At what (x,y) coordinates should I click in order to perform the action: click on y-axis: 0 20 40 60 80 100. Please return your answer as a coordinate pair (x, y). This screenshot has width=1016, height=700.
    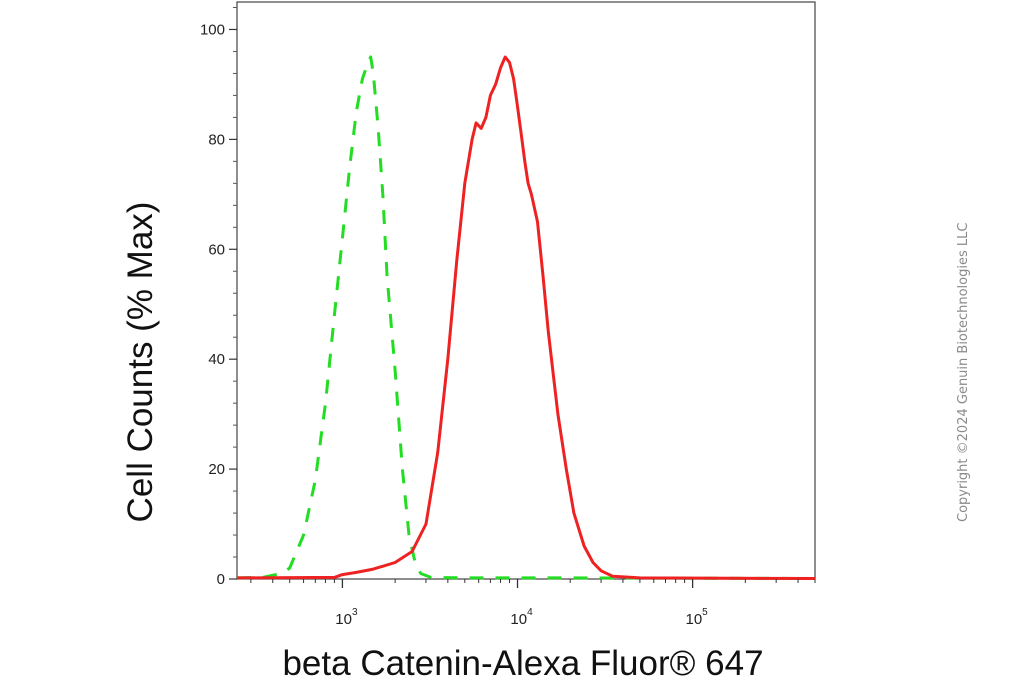
    Looking at the image, I should click on (218, 297).